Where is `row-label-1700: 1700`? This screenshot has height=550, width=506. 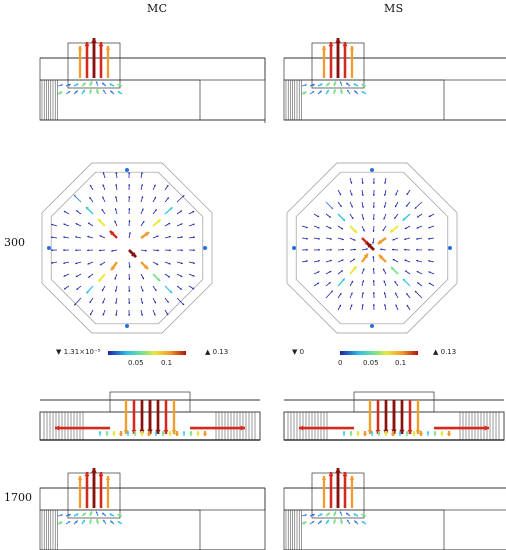
row-label-1700: 1700 is located at coordinates (18, 497).